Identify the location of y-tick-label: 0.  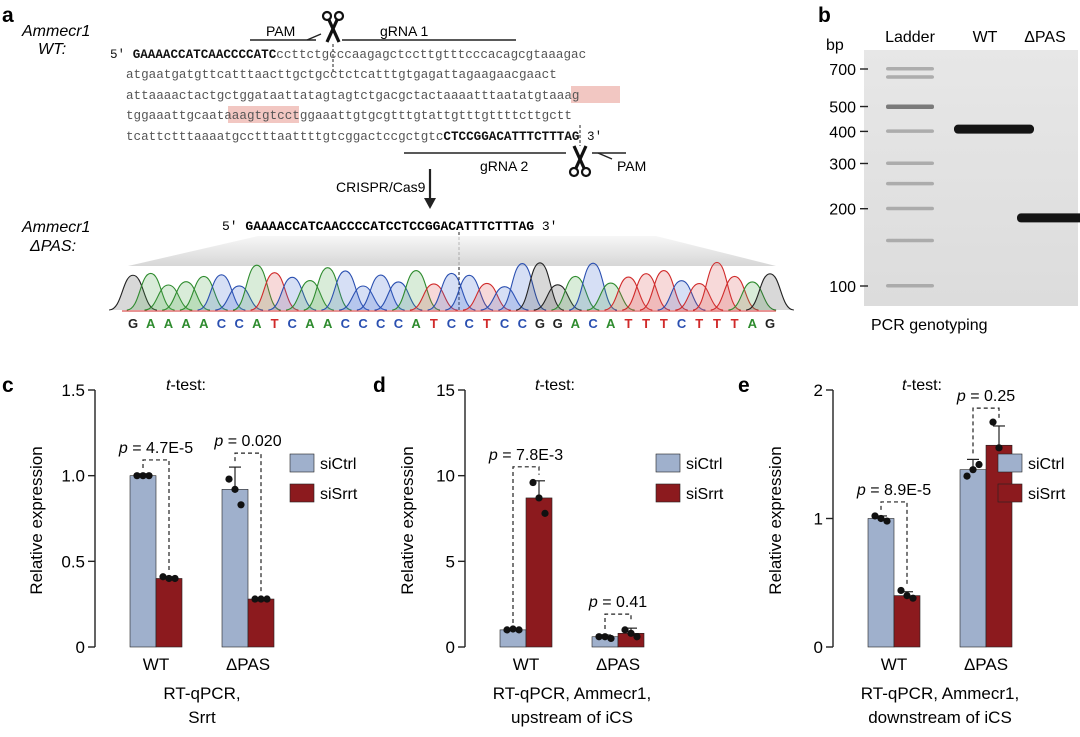
(450, 647).